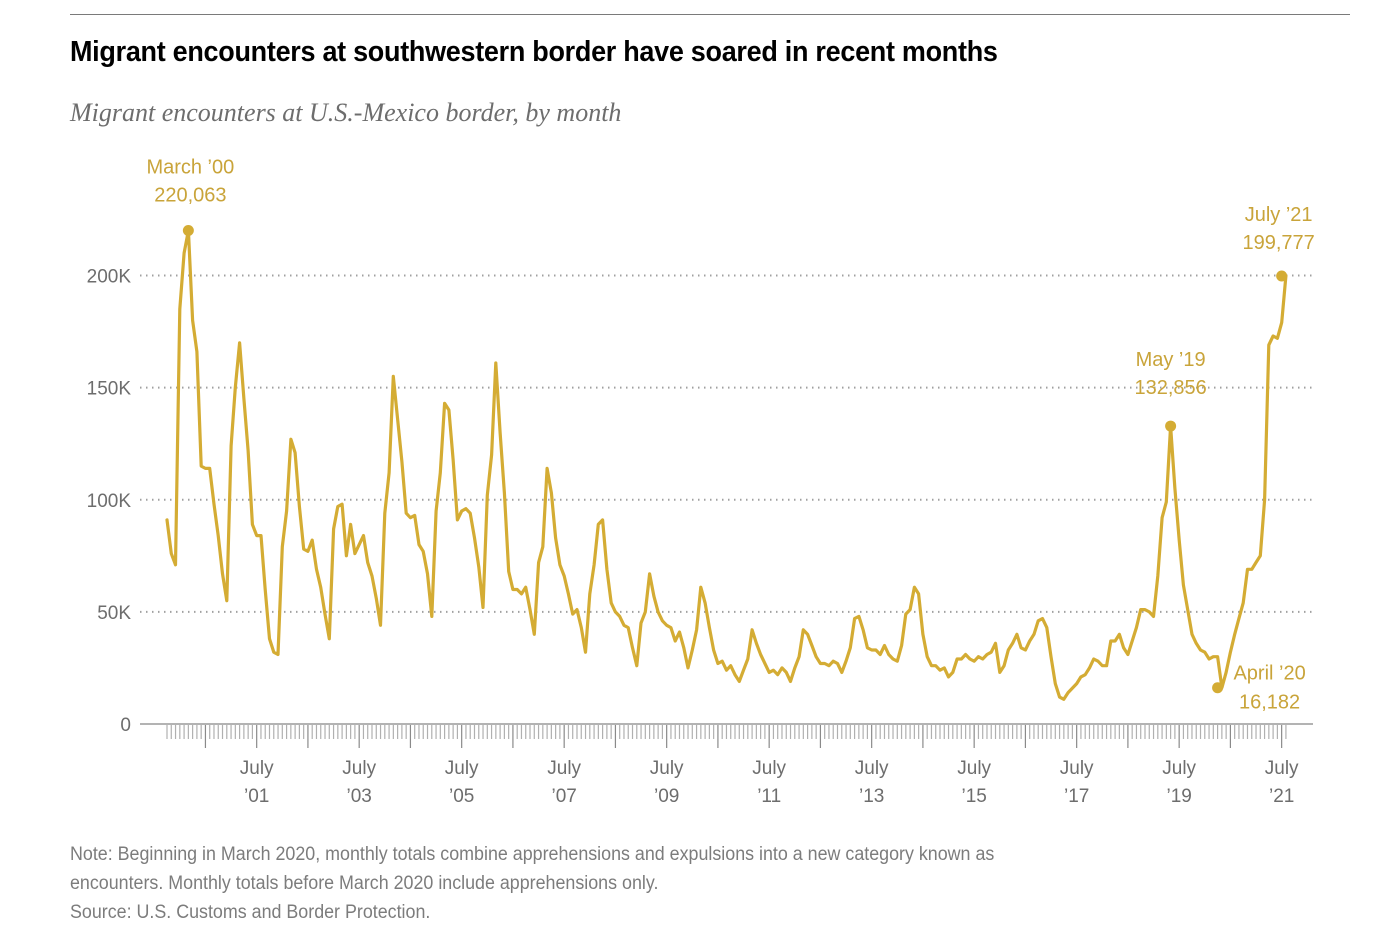 Image resolution: width=1398 pixels, height=940 pixels. What do you see at coordinates (1269, 703) in the screenshot?
I see `annotation-value: 16,182` at bounding box center [1269, 703].